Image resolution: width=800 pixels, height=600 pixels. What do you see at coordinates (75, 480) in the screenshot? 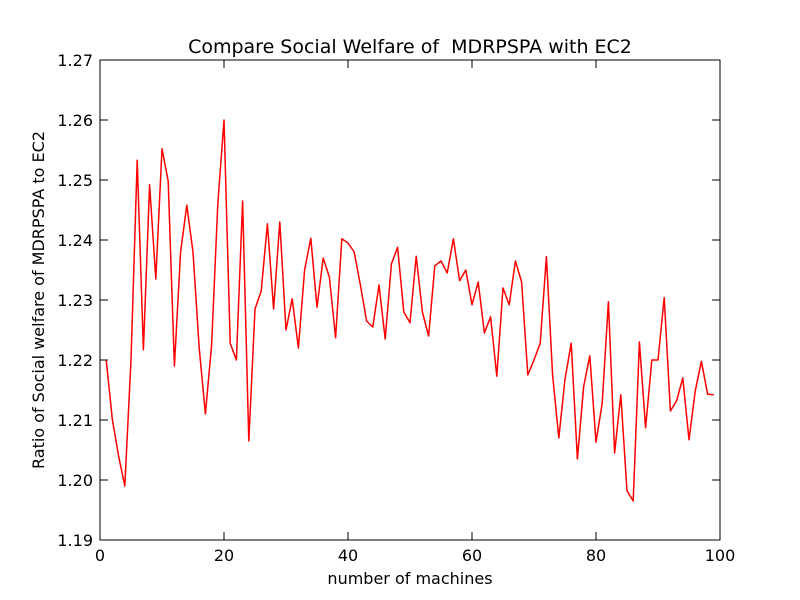
I see `y-tick-label: 1.20` at bounding box center [75, 480].